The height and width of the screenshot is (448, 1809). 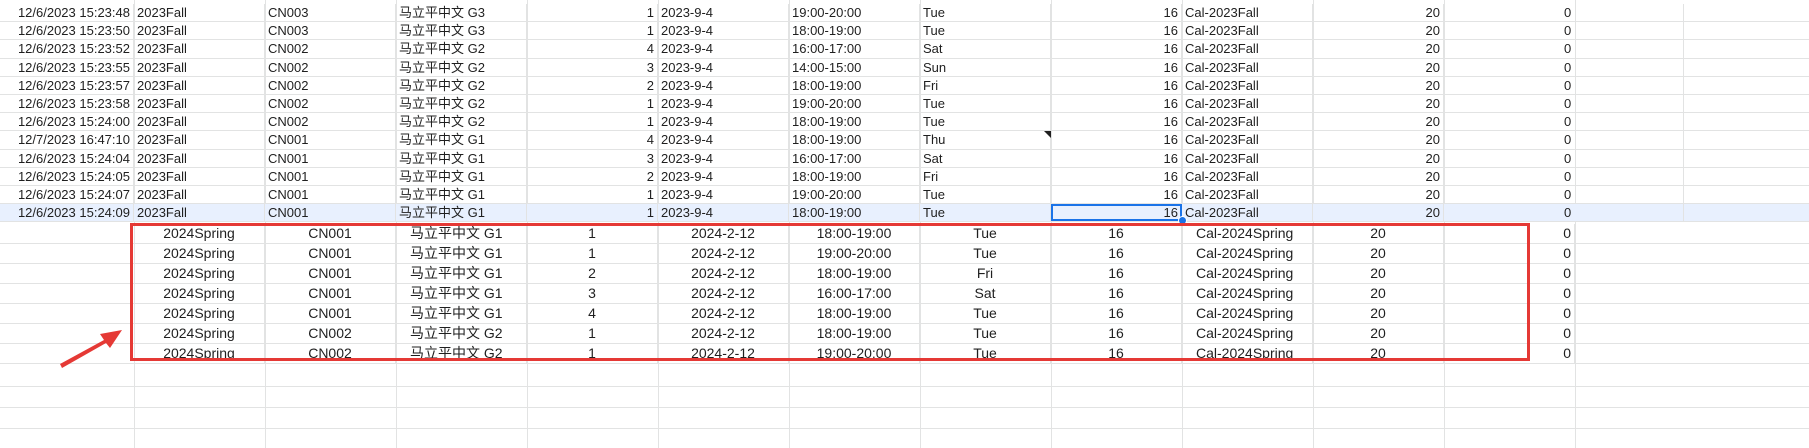 I want to click on cell-timestamp: 12/6/2023 15:23:48, so click(x=67, y=13).